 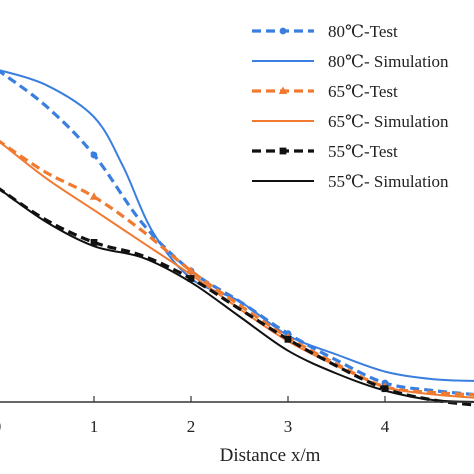 What do you see at coordinates (191, 426) in the screenshot?
I see `x-tick-label: 2` at bounding box center [191, 426].